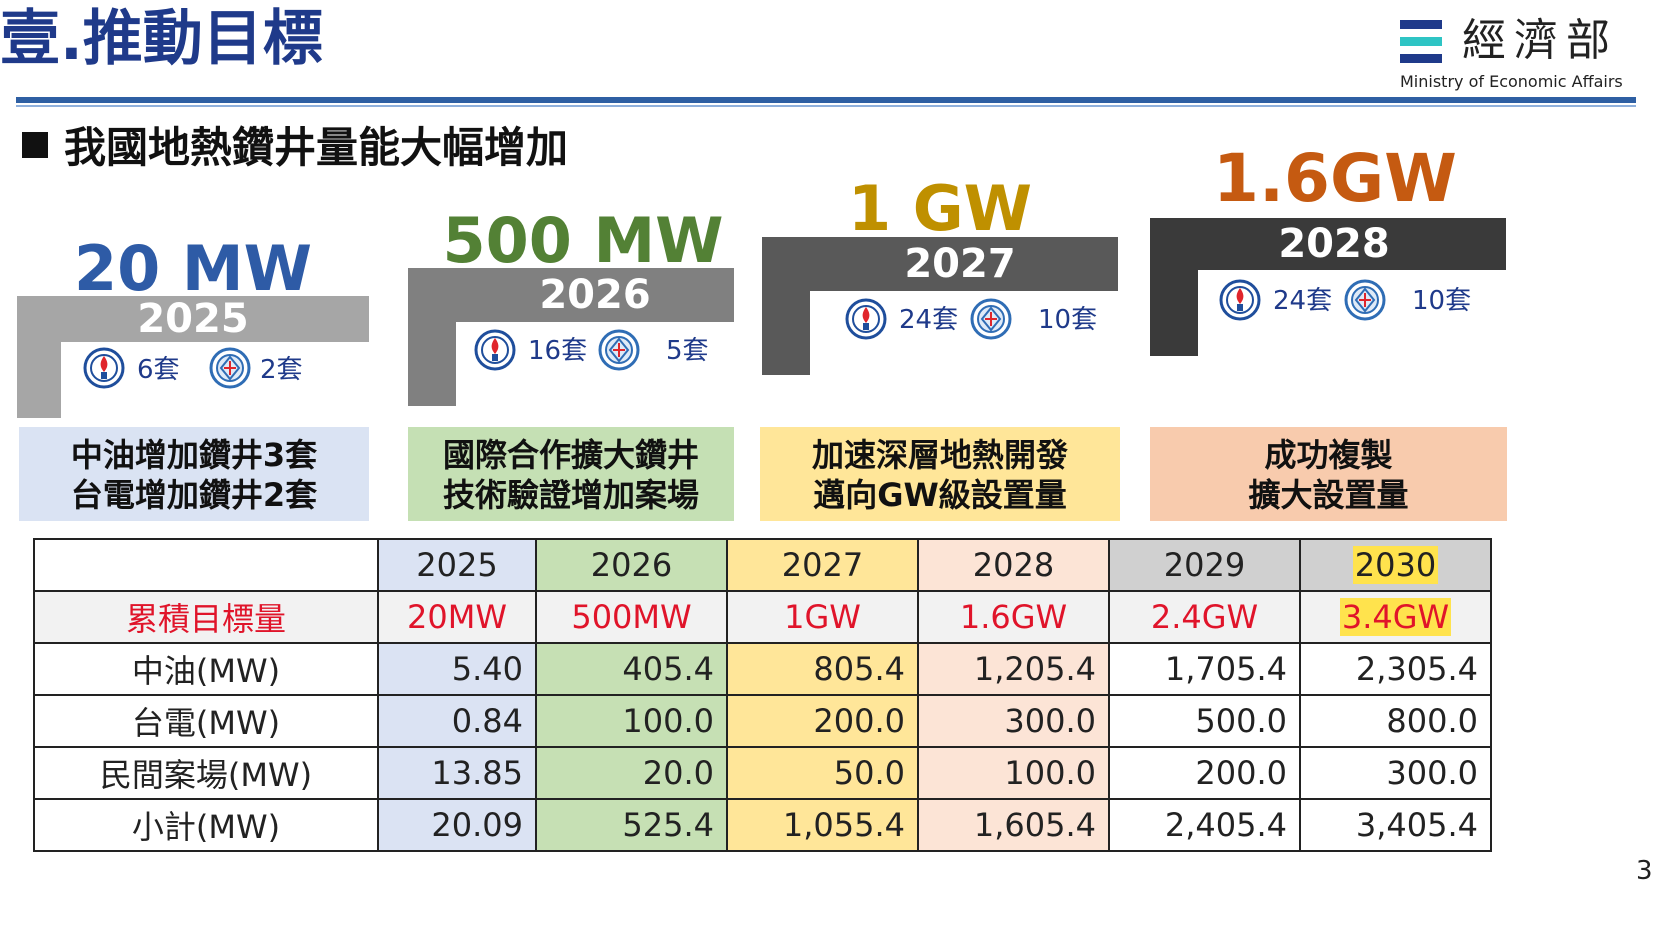  I want to click on goal-line-1: 成功複製, so click(1328, 455).